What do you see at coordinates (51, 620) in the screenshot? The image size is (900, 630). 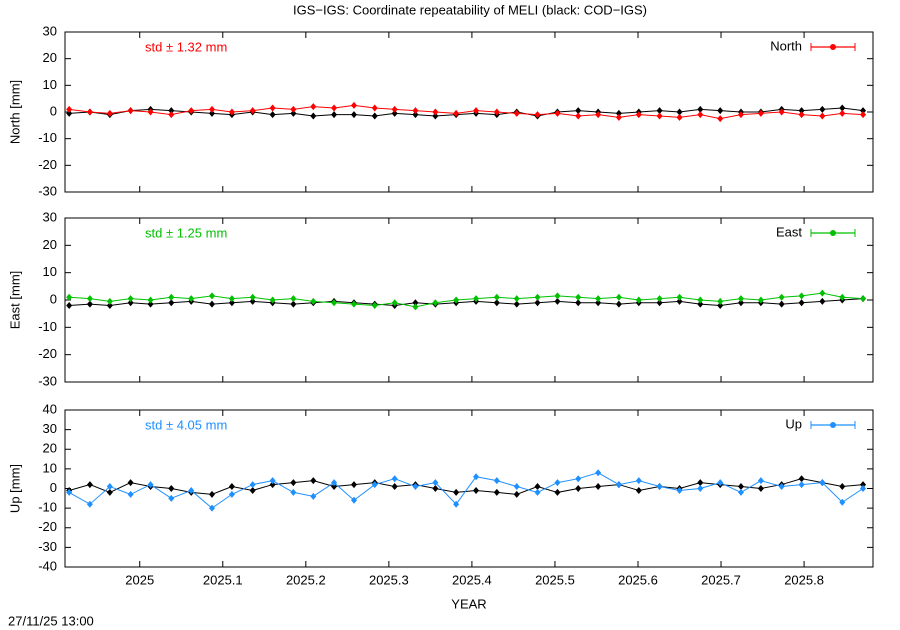 I see `timestamp: 27/11/25 13:00` at bounding box center [51, 620].